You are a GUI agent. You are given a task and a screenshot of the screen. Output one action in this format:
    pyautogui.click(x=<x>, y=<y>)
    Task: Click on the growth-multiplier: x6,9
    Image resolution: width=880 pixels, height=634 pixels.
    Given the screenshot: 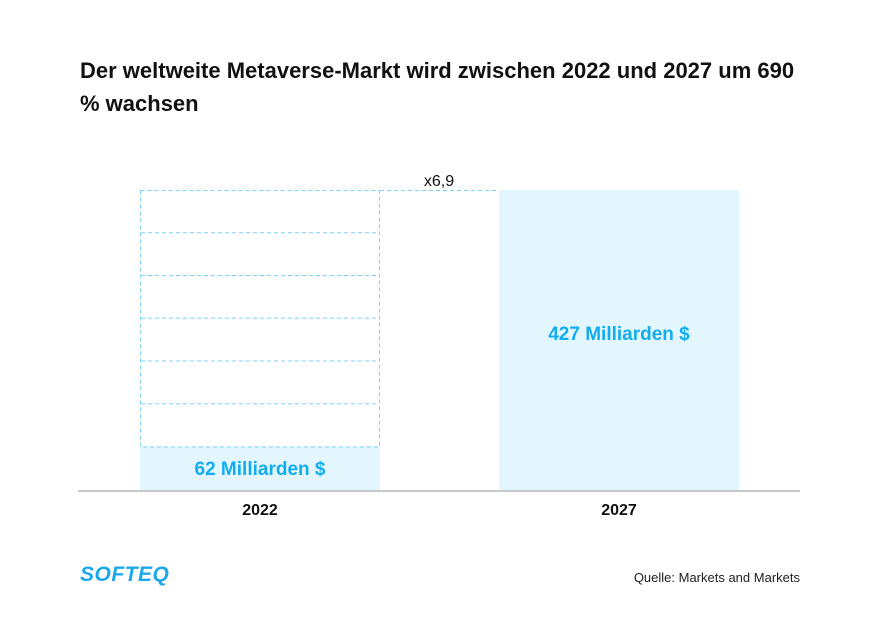 What is the action you would take?
    pyautogui.click(x=439, y=181)
    